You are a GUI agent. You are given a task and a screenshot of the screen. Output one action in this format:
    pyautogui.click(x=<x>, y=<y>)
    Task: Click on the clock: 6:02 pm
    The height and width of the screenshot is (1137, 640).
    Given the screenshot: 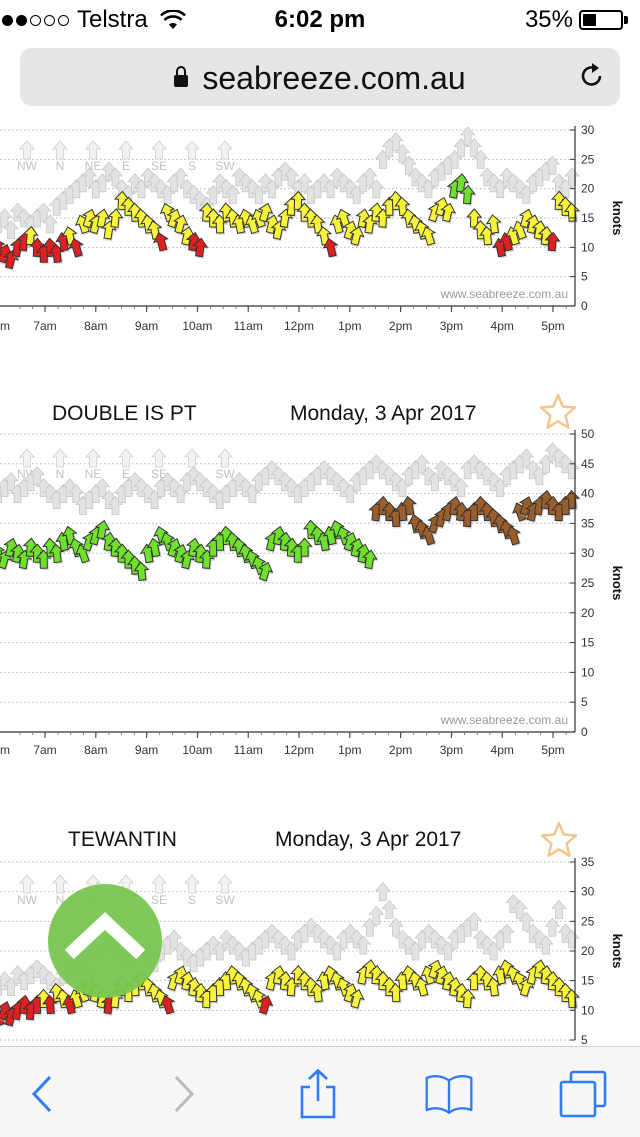 What is the action you would take?
    pyautogui.click(x=320, y=19)
    